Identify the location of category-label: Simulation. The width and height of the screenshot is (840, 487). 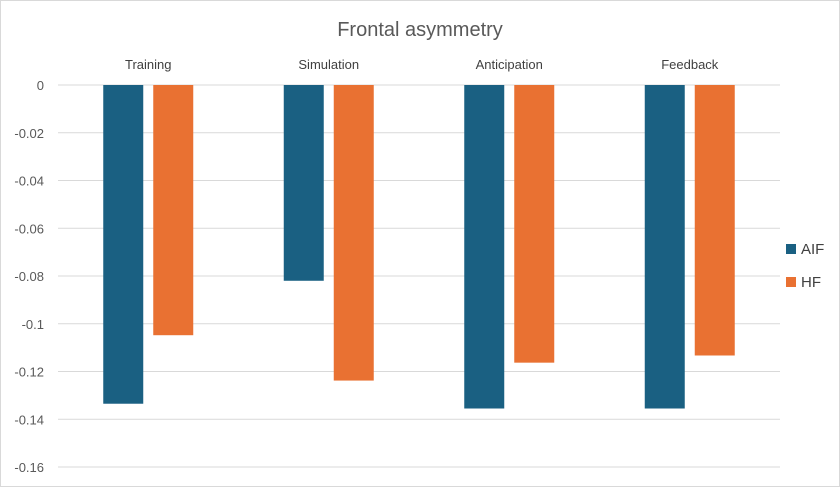
(328, 64).